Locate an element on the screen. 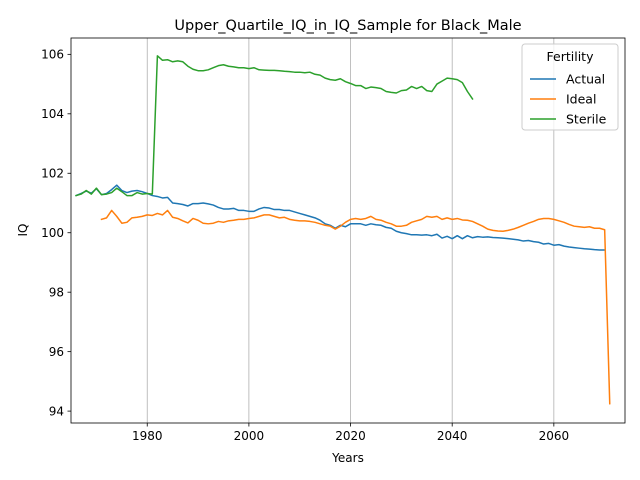 This screenshot has width=640, height=480. legend-entries: Actual Ideal Sterile is located at coordinates (568, 99).